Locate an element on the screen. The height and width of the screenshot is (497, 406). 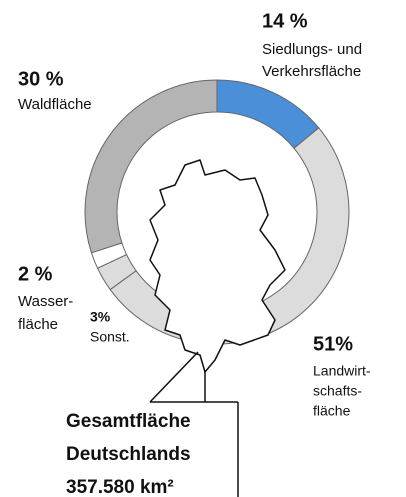
category-label: schafts- is located at coordinates (337, 391).